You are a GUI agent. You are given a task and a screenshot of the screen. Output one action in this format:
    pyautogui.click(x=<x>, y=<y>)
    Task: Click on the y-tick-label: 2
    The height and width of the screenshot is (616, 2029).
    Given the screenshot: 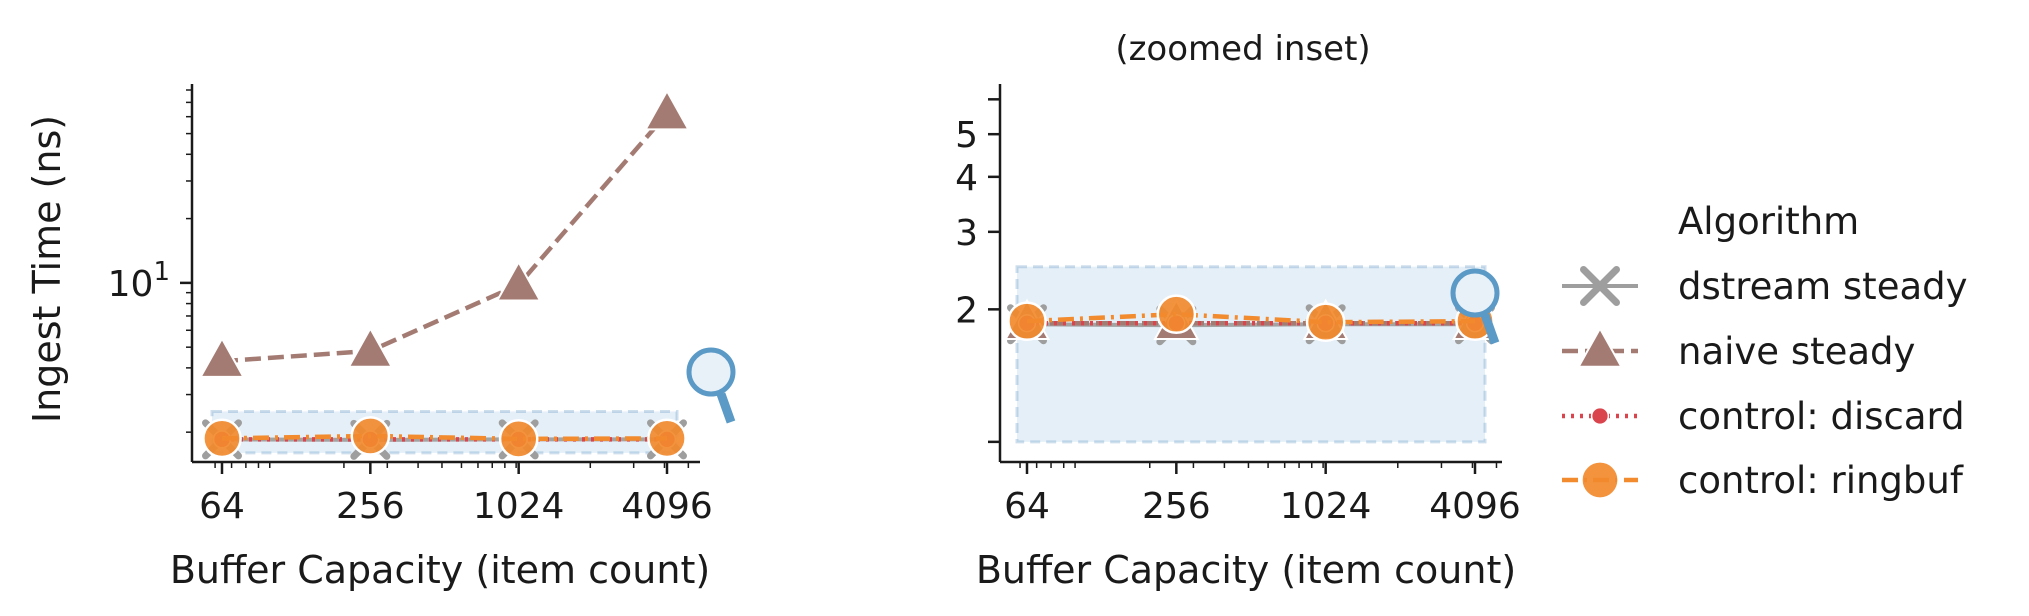 What is the action you would take?
    pyautogui.click(x=966, y=310)
    